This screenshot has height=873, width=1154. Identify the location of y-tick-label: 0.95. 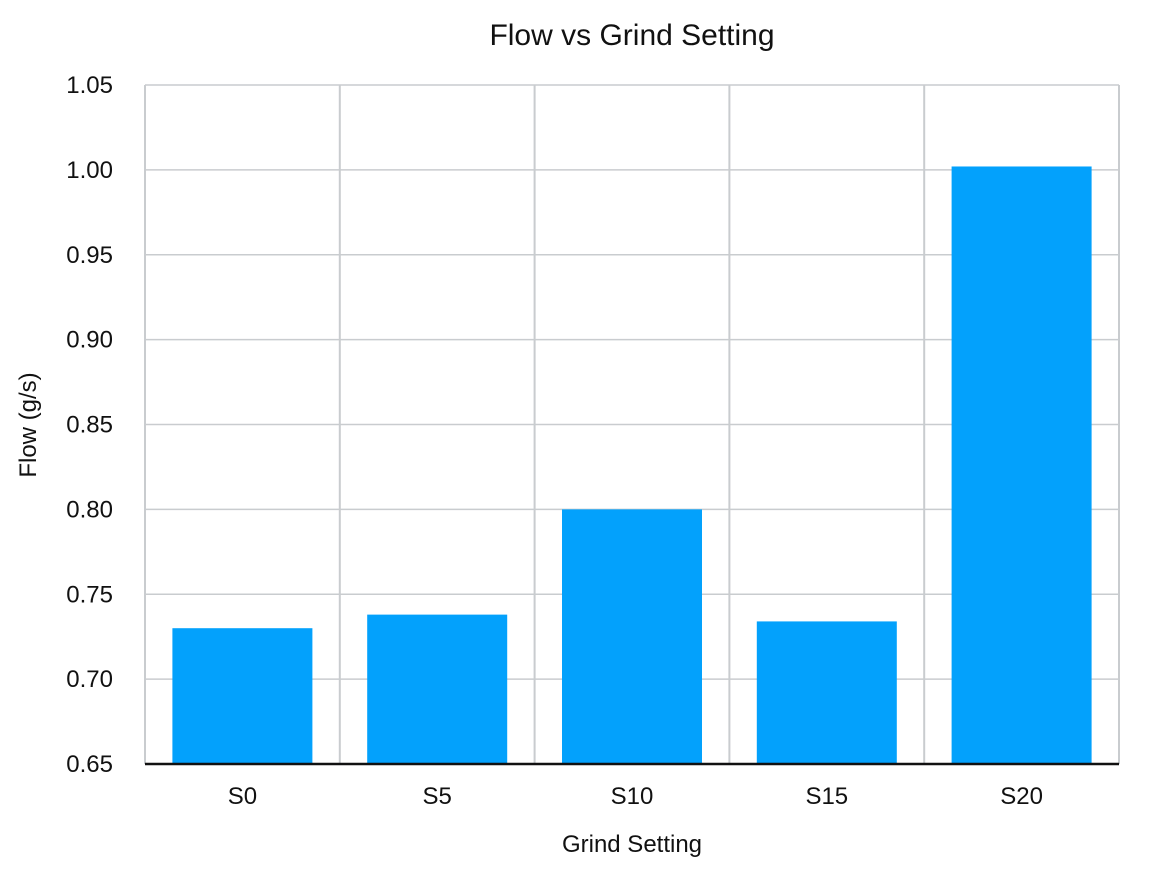
(89, 255).